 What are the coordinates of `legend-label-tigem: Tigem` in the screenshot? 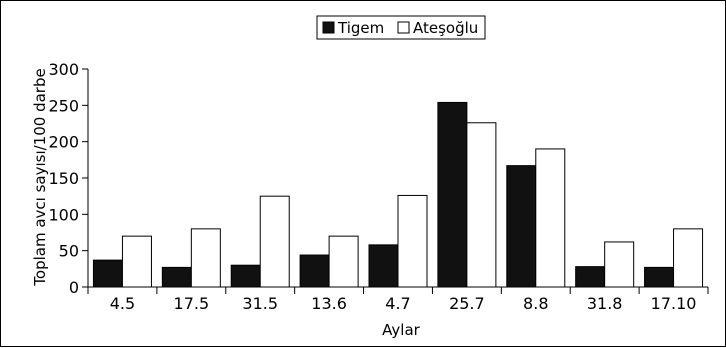 It's located at (360, 28).